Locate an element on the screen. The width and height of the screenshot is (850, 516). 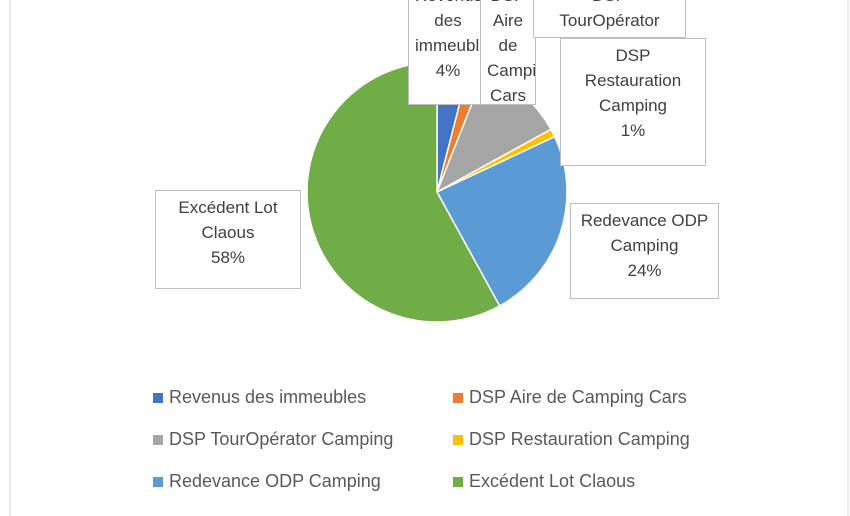
legend-label: Redevance ODP Camping is located at coordinates (275, 481).